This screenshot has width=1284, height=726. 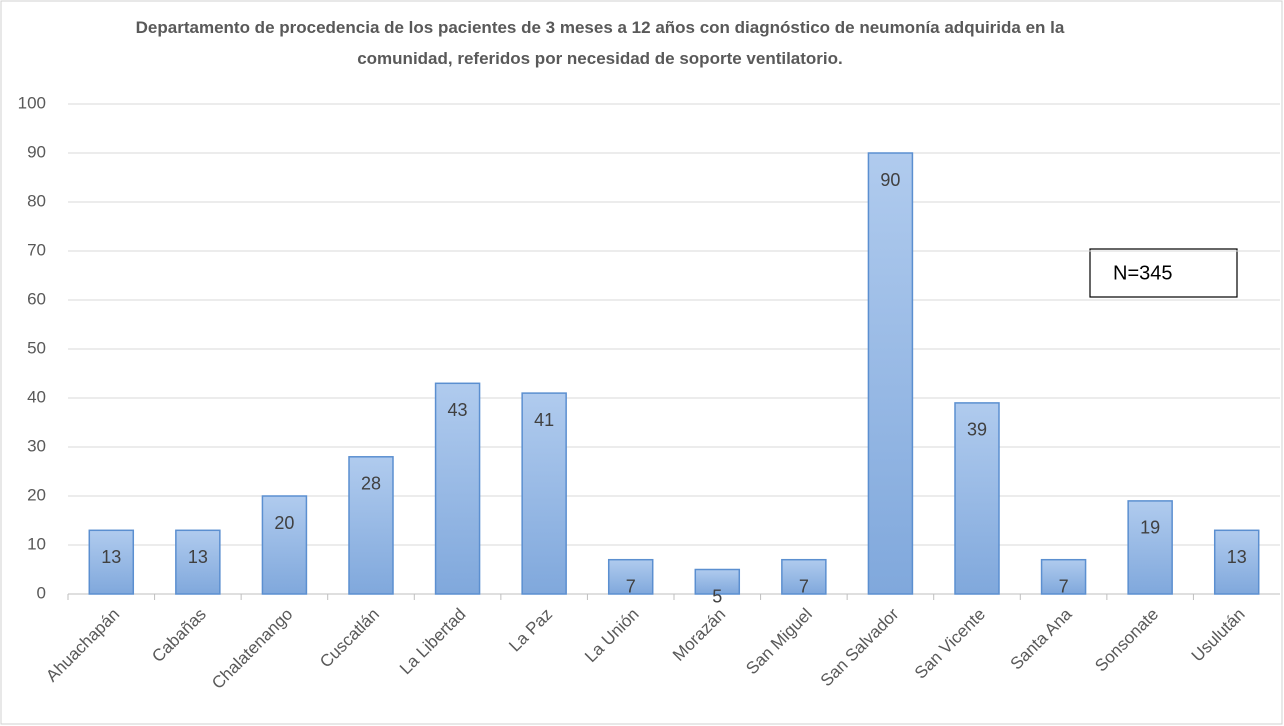 What do you see at coordinates (82, 645) in the screenshot?
I see `x-tick-label: Ahuachapán` at bounding box center [82, 645].